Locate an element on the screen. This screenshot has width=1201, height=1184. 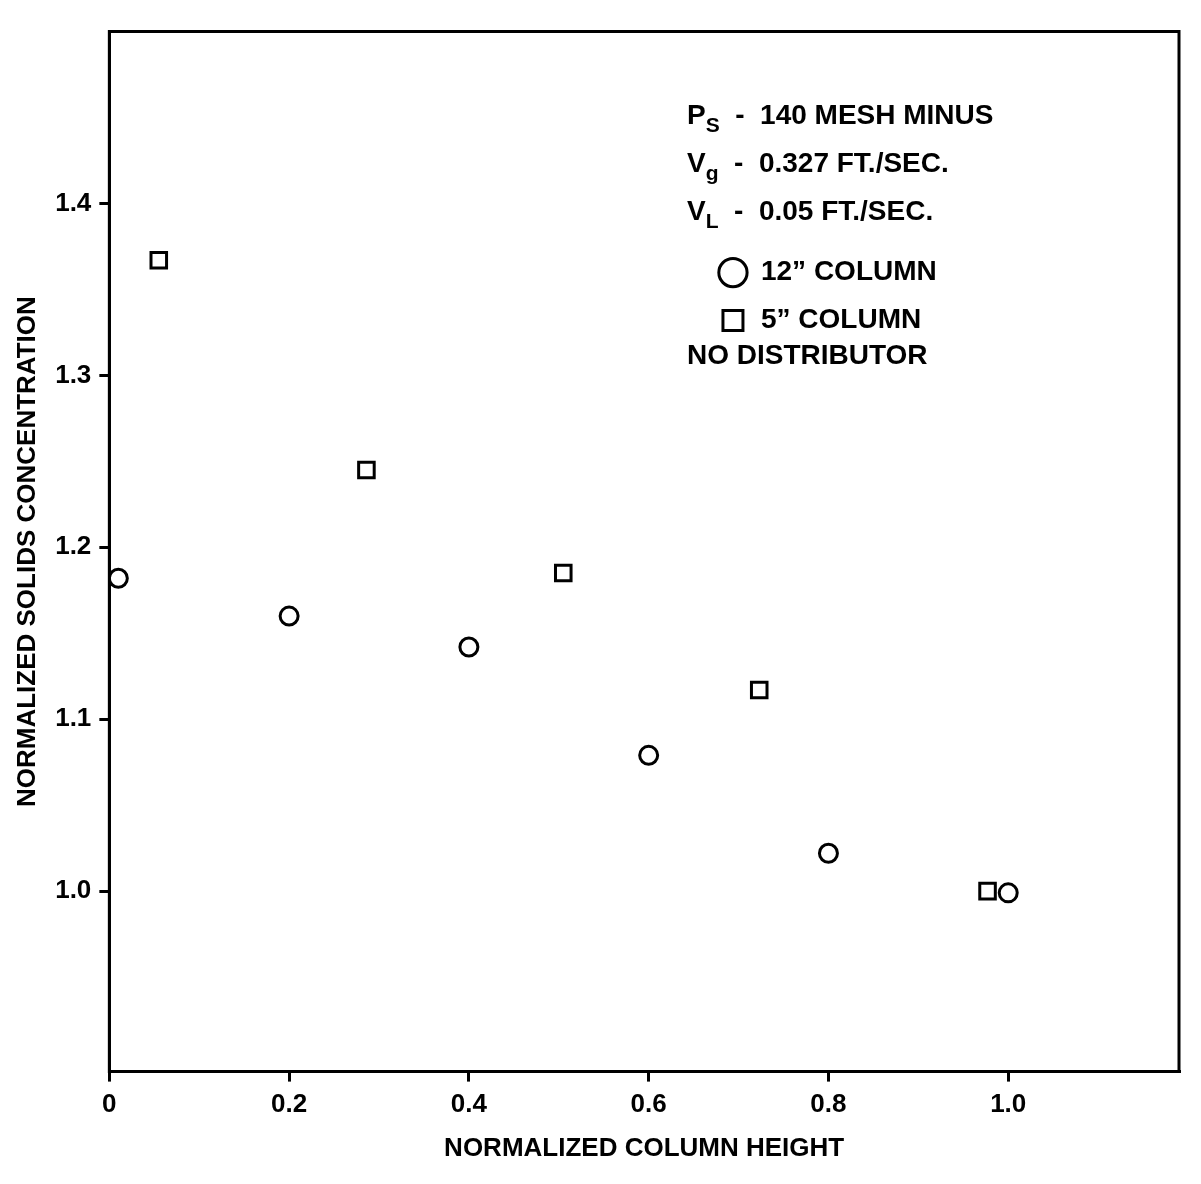
x-tick-label: 0.4 is located at coordinates (469, 1103).